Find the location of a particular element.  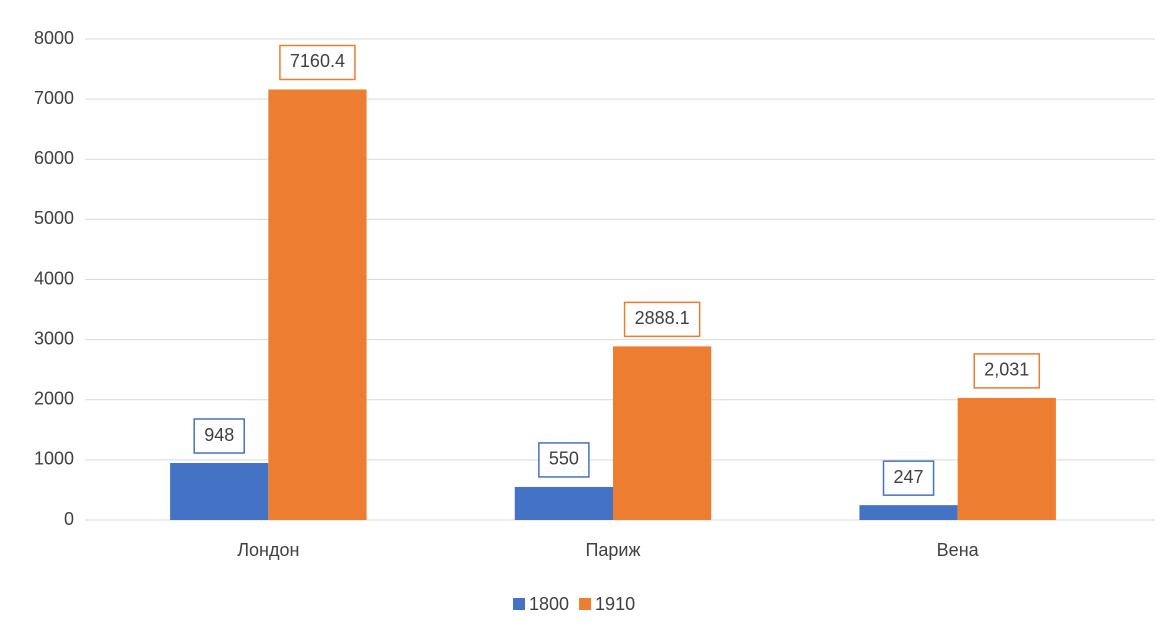

y-tick-label: 3000 is located at coordinates (54, 338).